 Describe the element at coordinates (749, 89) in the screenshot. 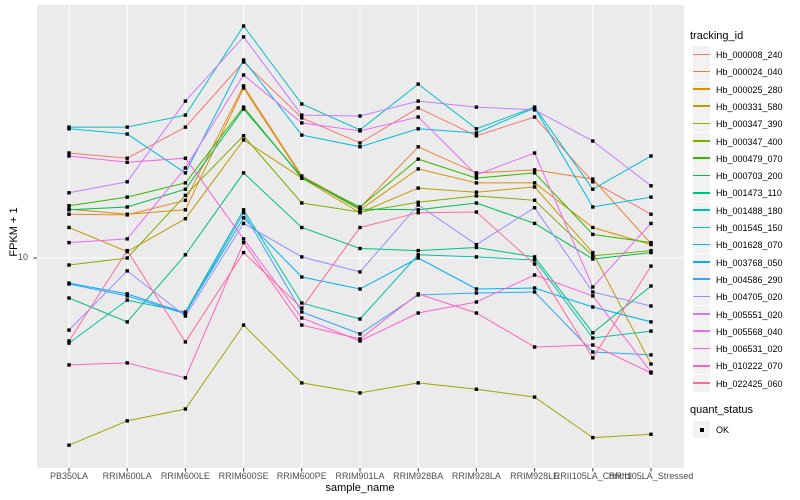

I see `legend-item-label: Hb_000025_280` at that location.